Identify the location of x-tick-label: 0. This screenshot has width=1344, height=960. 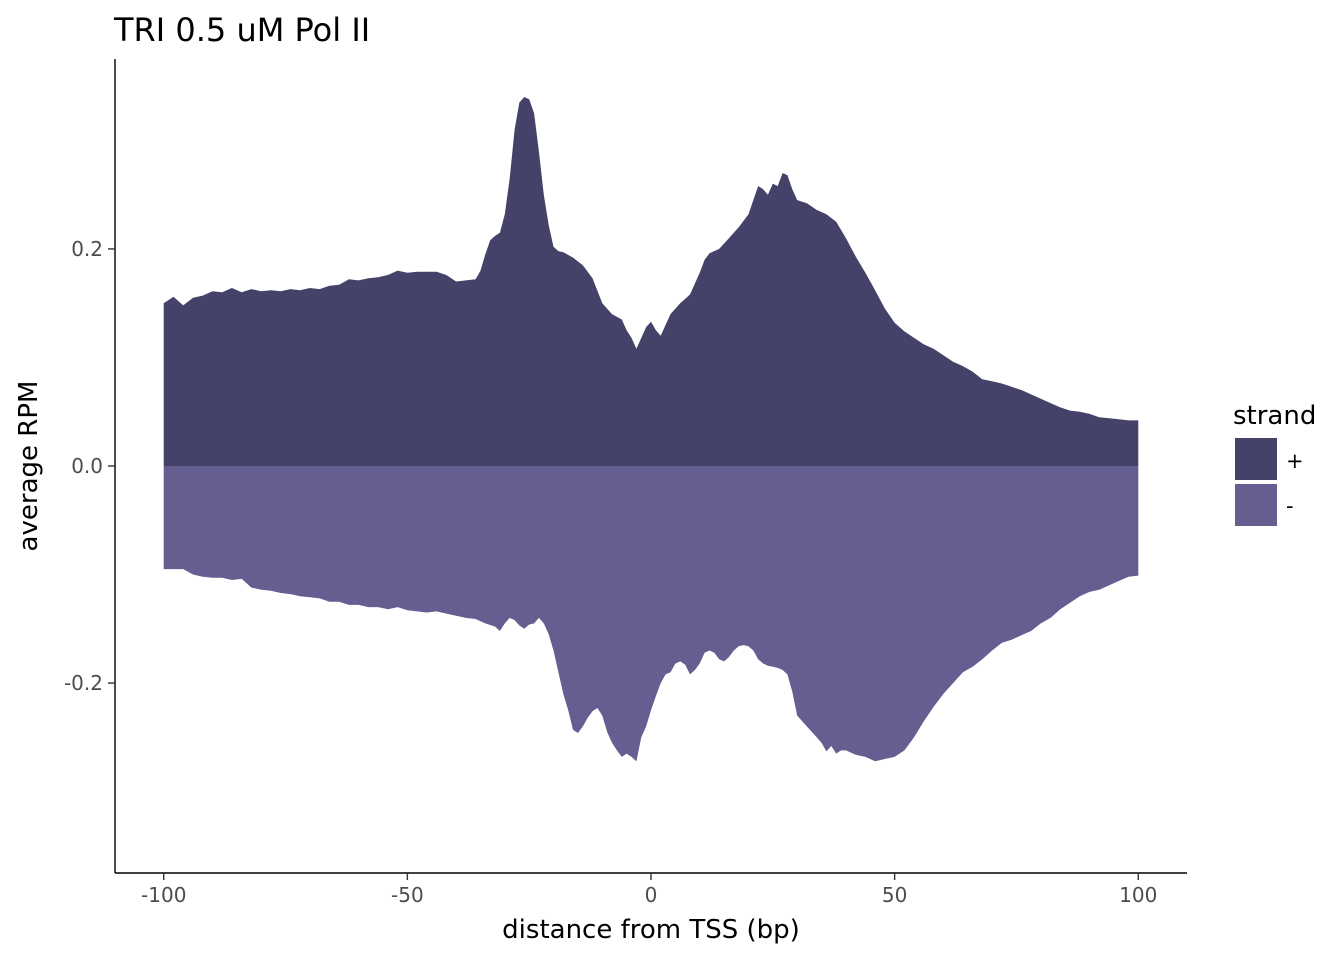
(651, 895).